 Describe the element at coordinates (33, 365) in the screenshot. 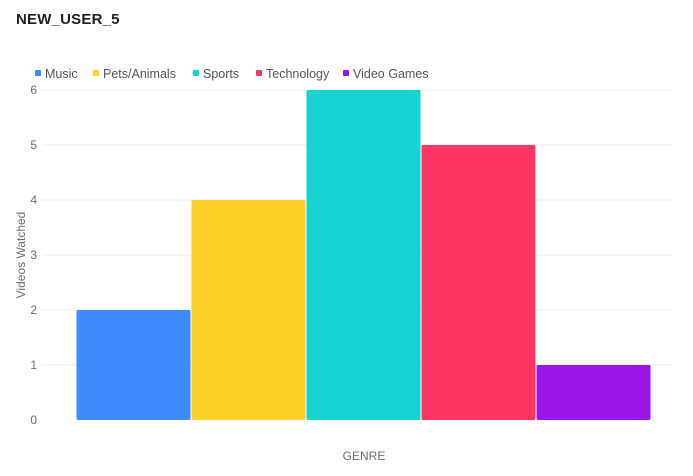

I see `y-tick-label: 1` at that location.